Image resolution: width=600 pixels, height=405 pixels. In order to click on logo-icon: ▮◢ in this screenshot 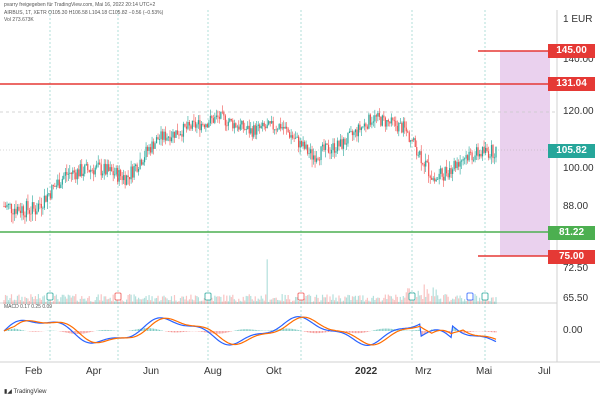, I will do `click(8, 392)`.